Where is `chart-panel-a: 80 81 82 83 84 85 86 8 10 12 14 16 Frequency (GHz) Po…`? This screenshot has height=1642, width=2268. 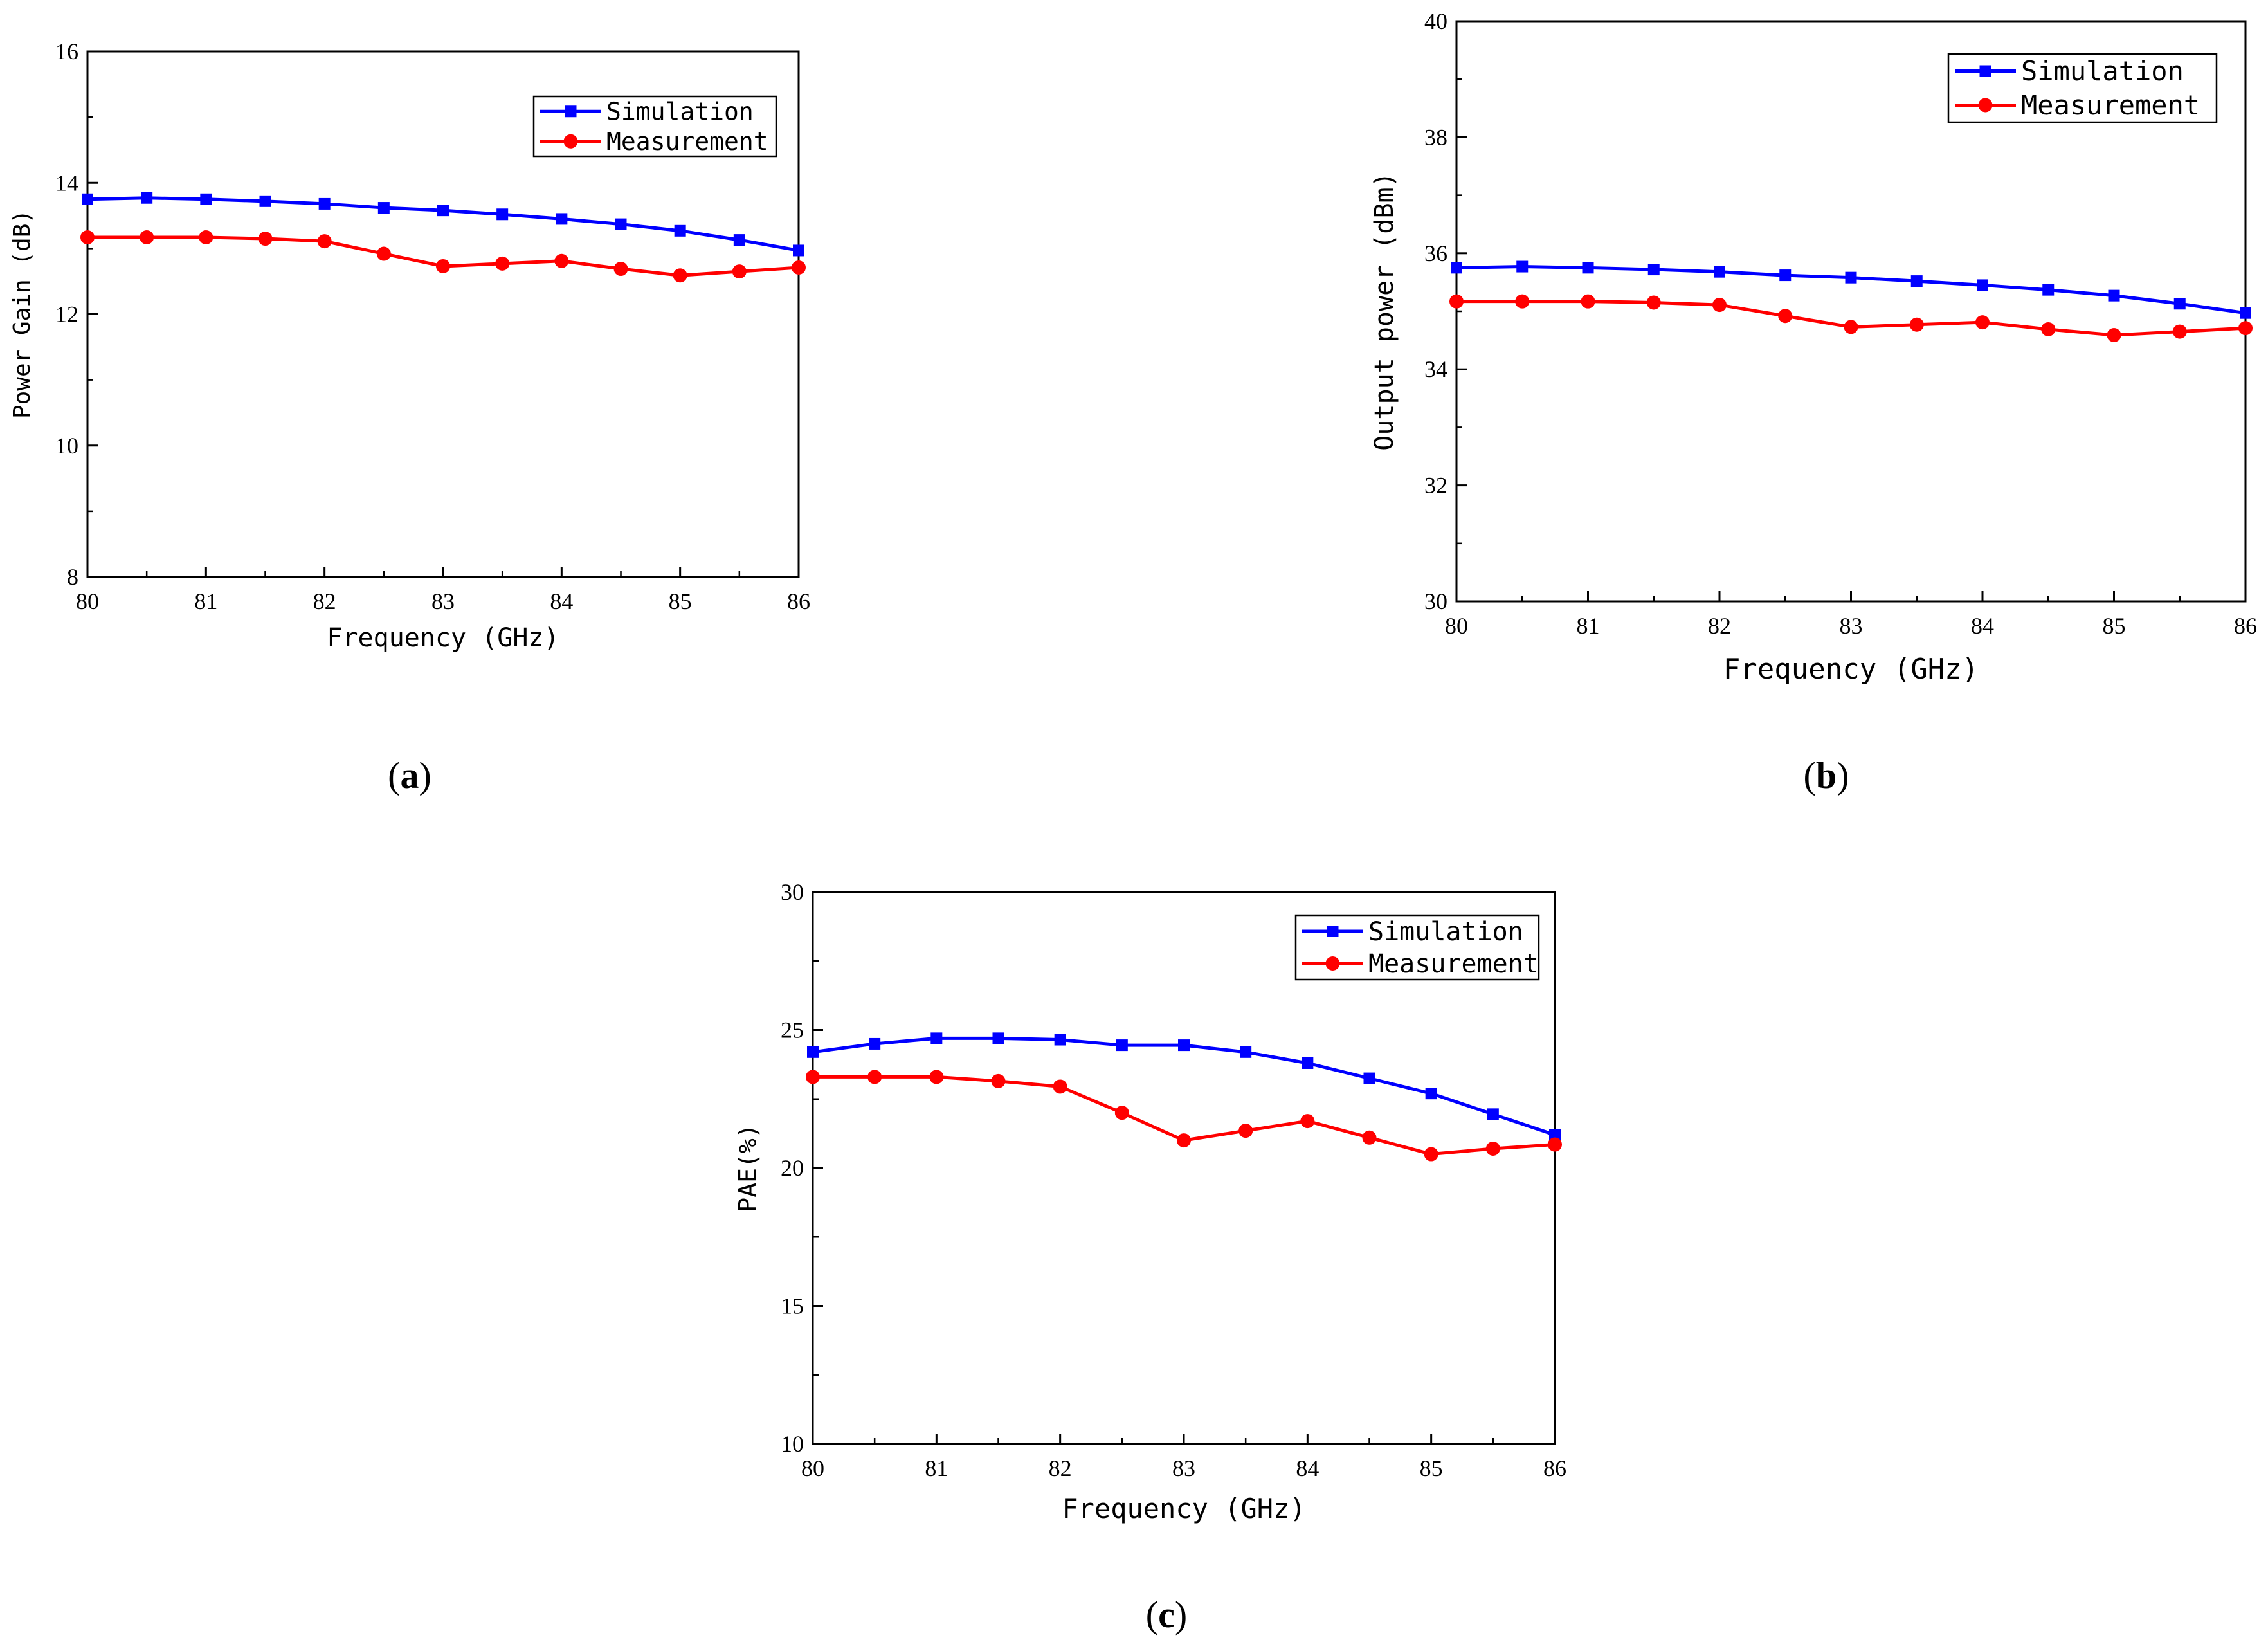 chart-panel-a: 80 81 82 83 84 85 86 8 10 12 14 16 Frequency (GHz) Po… is located at coordinates (409, 346).